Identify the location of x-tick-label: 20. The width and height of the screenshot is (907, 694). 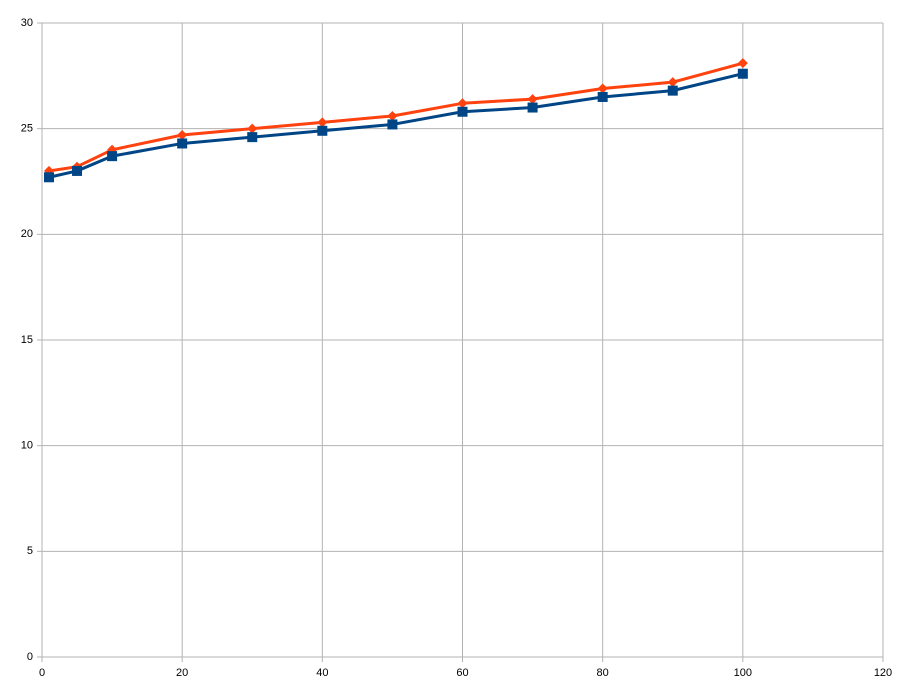
(182, 673).